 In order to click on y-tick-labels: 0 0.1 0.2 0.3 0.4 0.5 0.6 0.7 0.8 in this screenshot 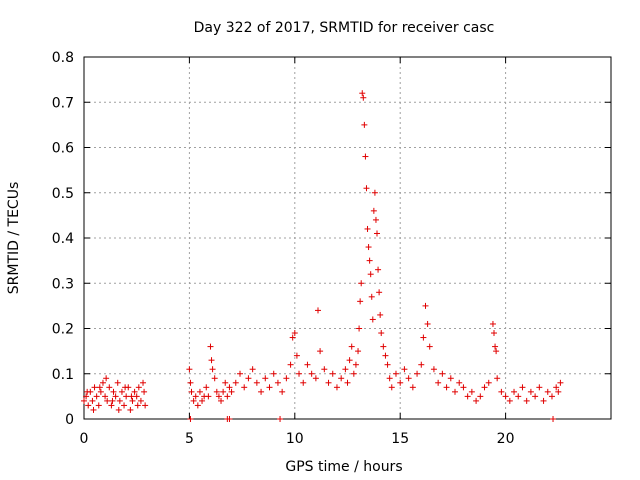, I will do `click(63, 239)`.